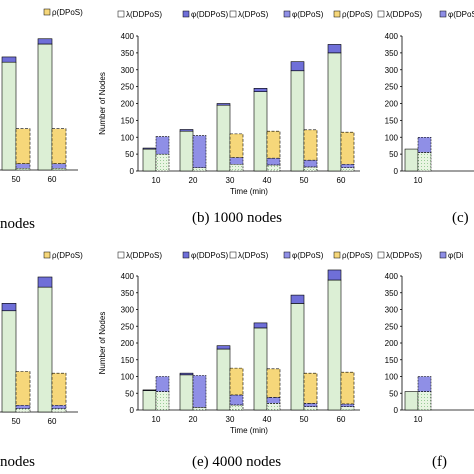 This screenshot has height=474, width=474. I want to click on legend-entry: φ(Di, so click(456, 255).